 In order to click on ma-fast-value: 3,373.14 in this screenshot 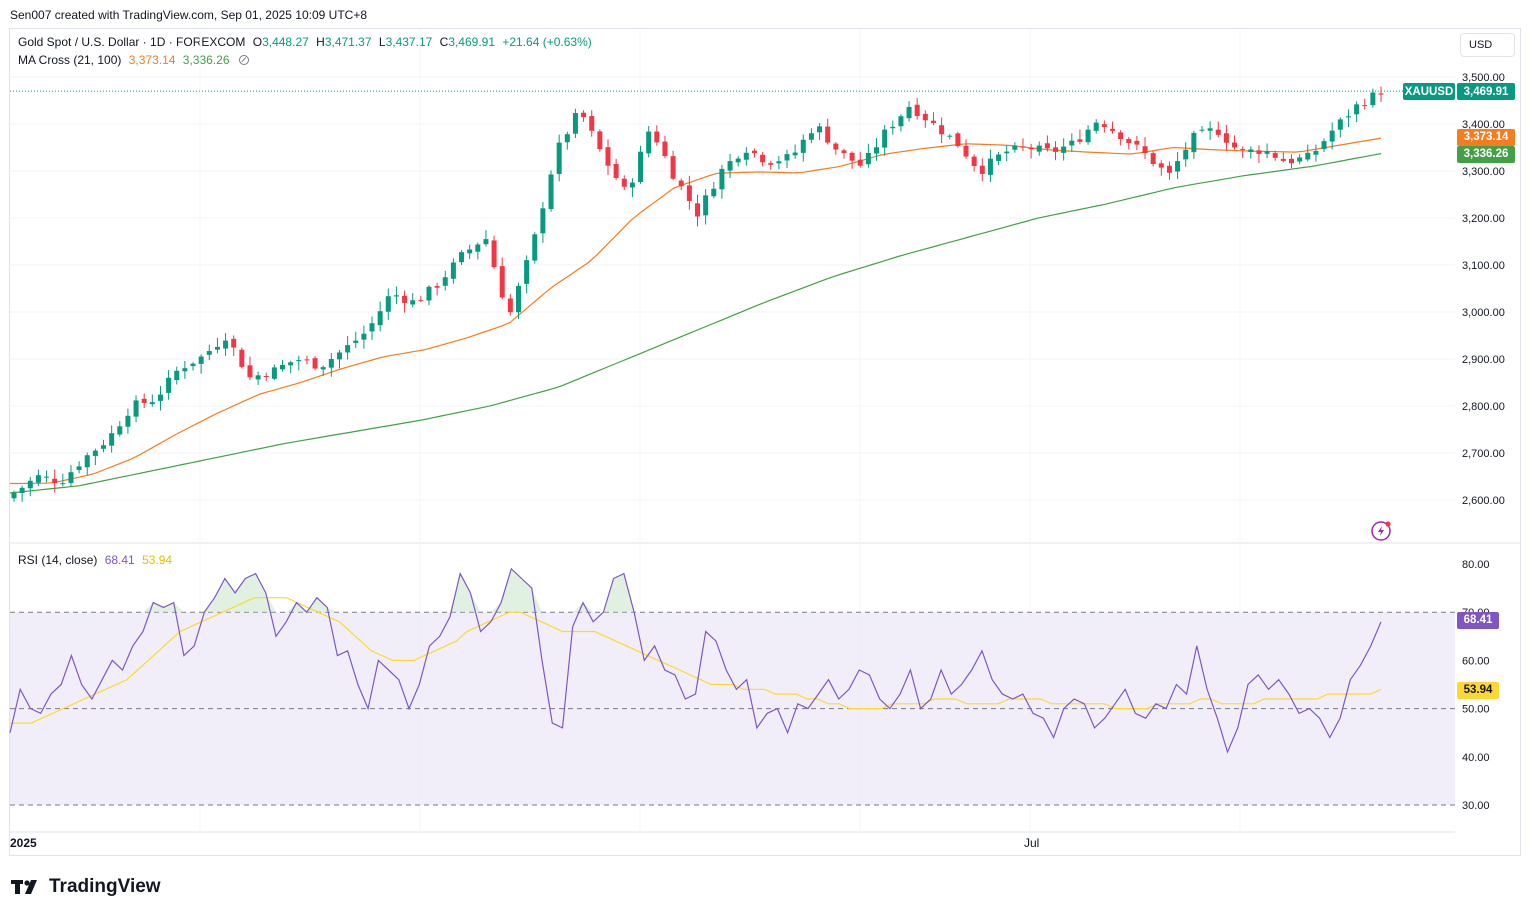, I will do `click(152, 60)`.